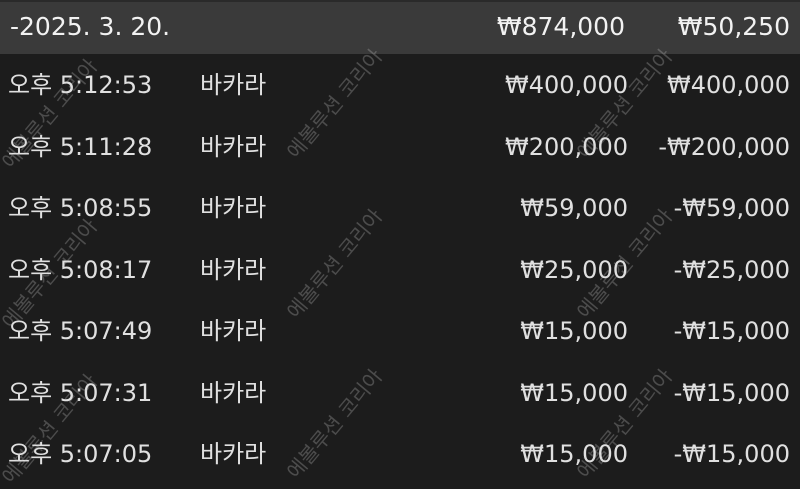 The width and height of the screenshot is (800, 489). Describe the element at coordinates (574, 208) in the screenshot. I see `bet-amount: ₩59,000` at that location.